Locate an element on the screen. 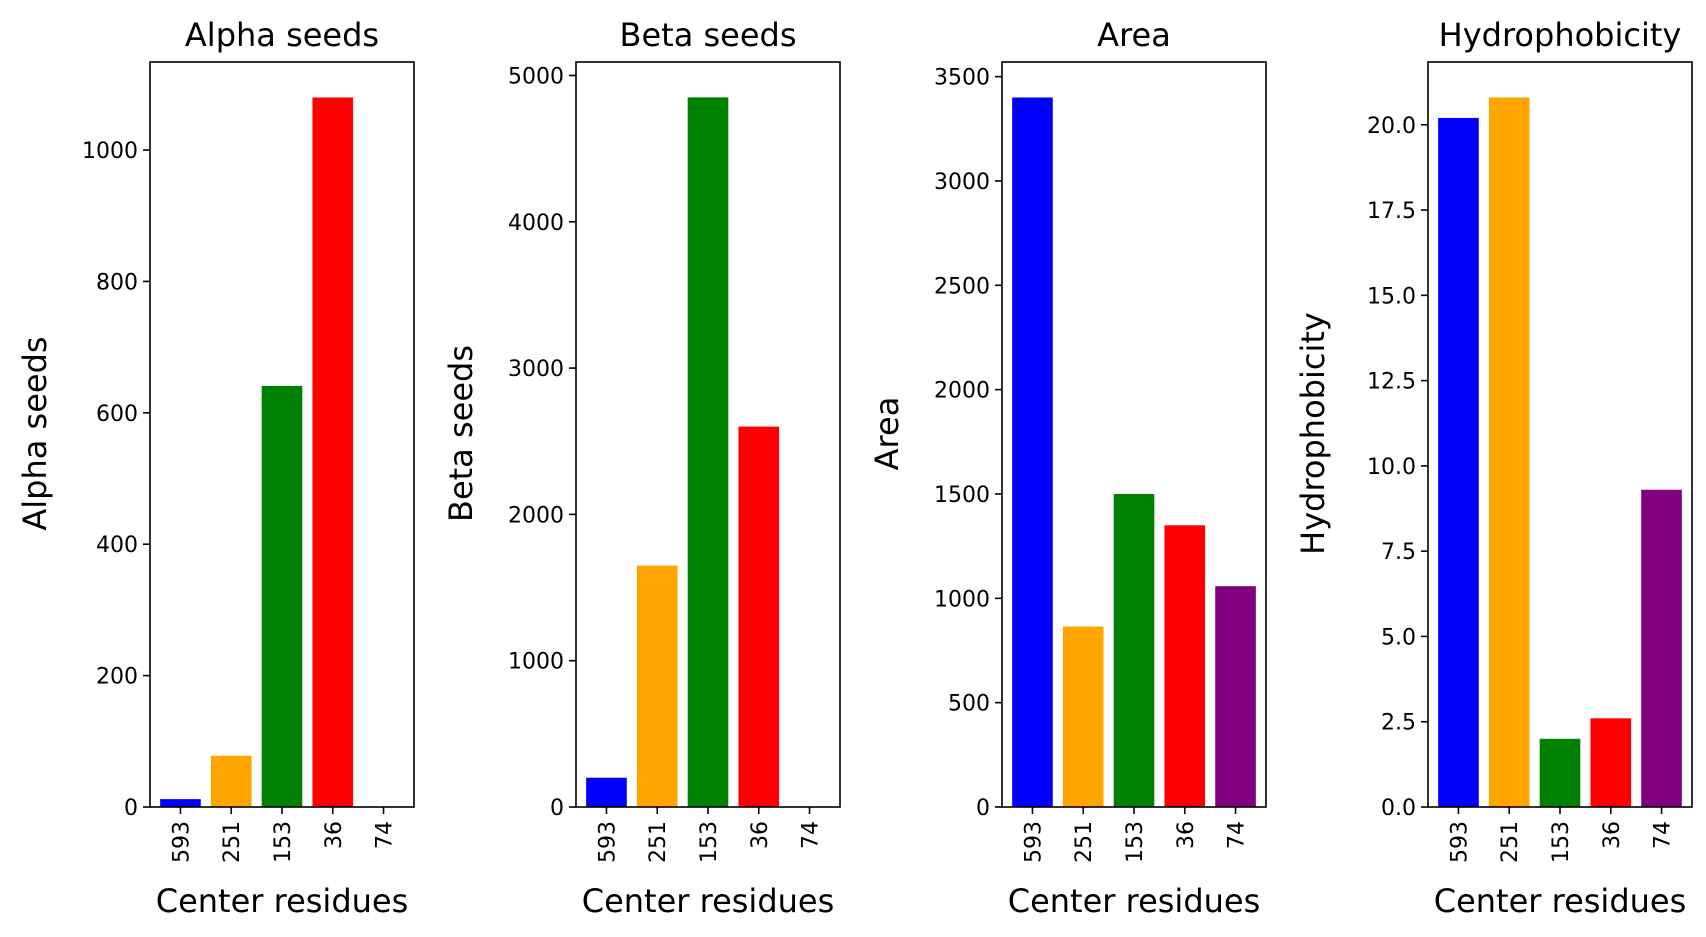 Image resolution: width=1706 pixels, height=937 pixels. y-tick-label: 600 is located at coordinates (117, 414).